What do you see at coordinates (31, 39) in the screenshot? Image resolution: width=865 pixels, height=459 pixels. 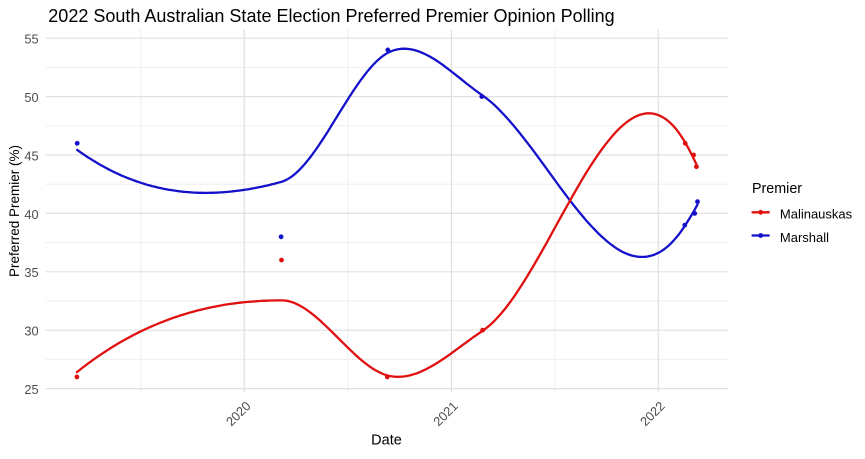 I see `svg-text: 55` at bounding box center [31, 39].